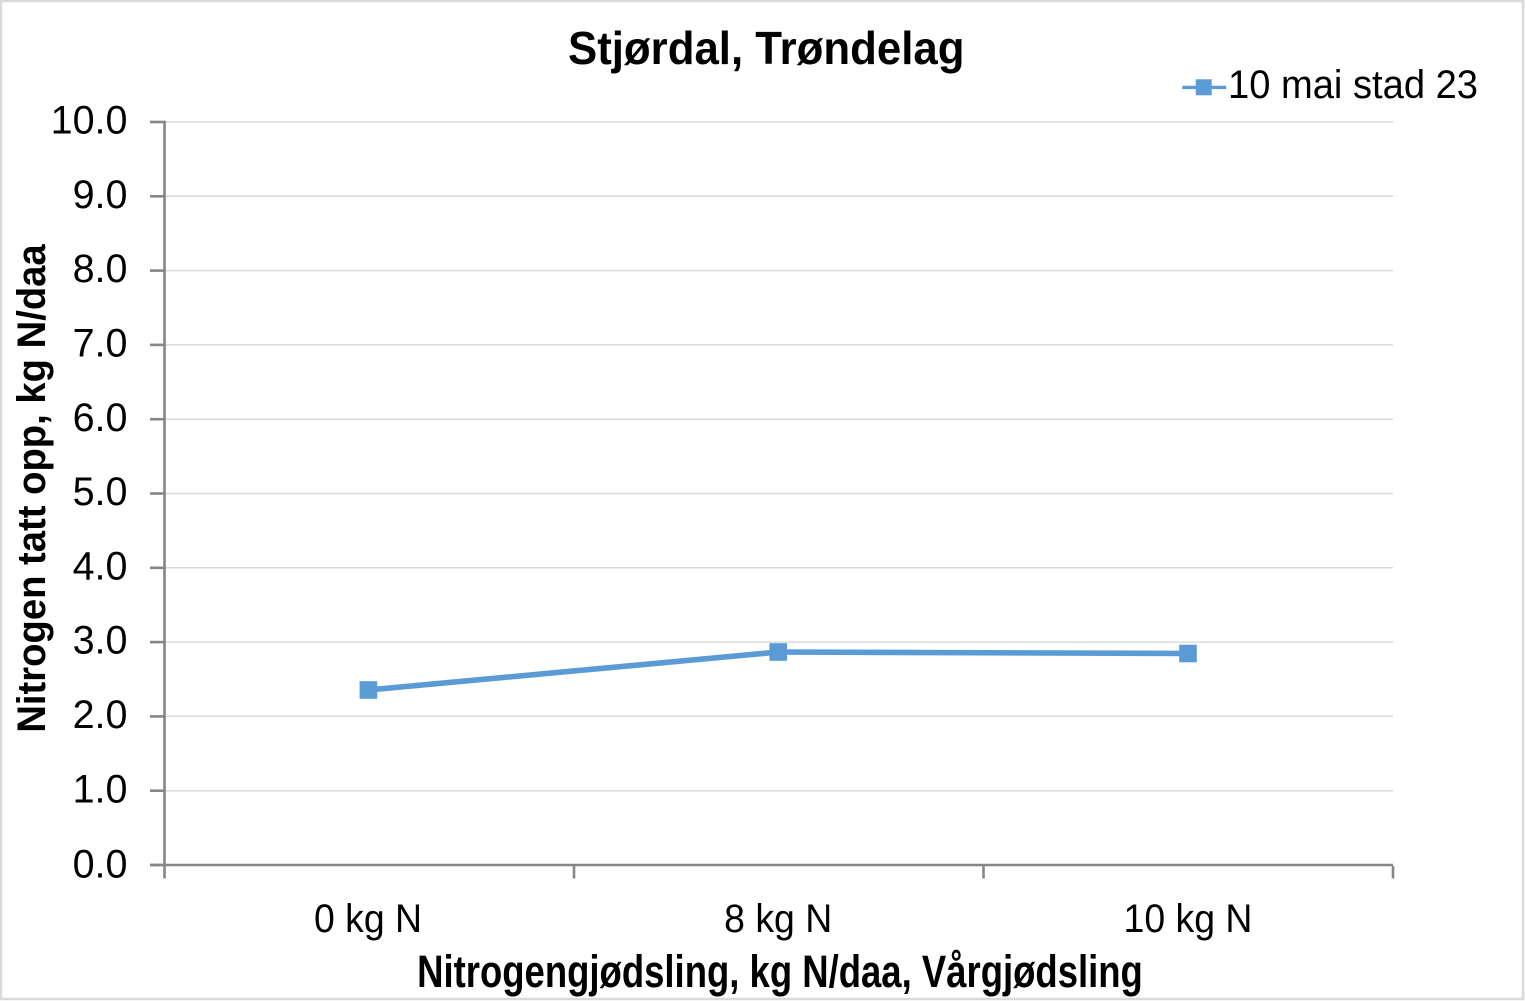  What do you see at coordinates (100, 641) in the screenshot?
I see `svg-text: 3.0` at bounding box center [100, 641].